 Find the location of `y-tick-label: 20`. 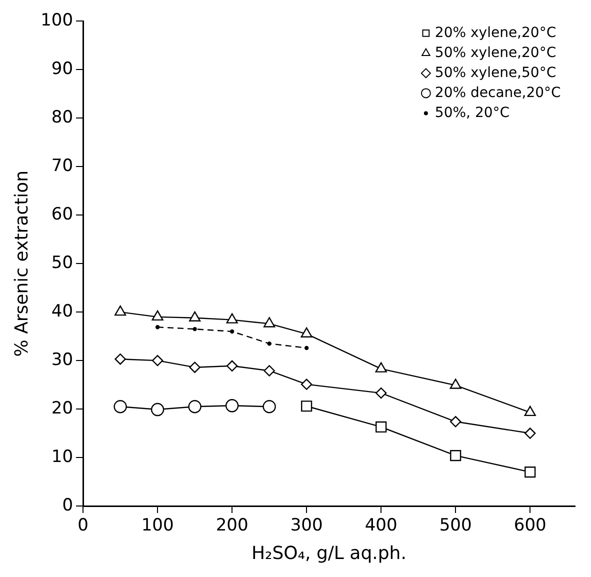

y-tick-label: 20 is located at coordinates (62, 408).